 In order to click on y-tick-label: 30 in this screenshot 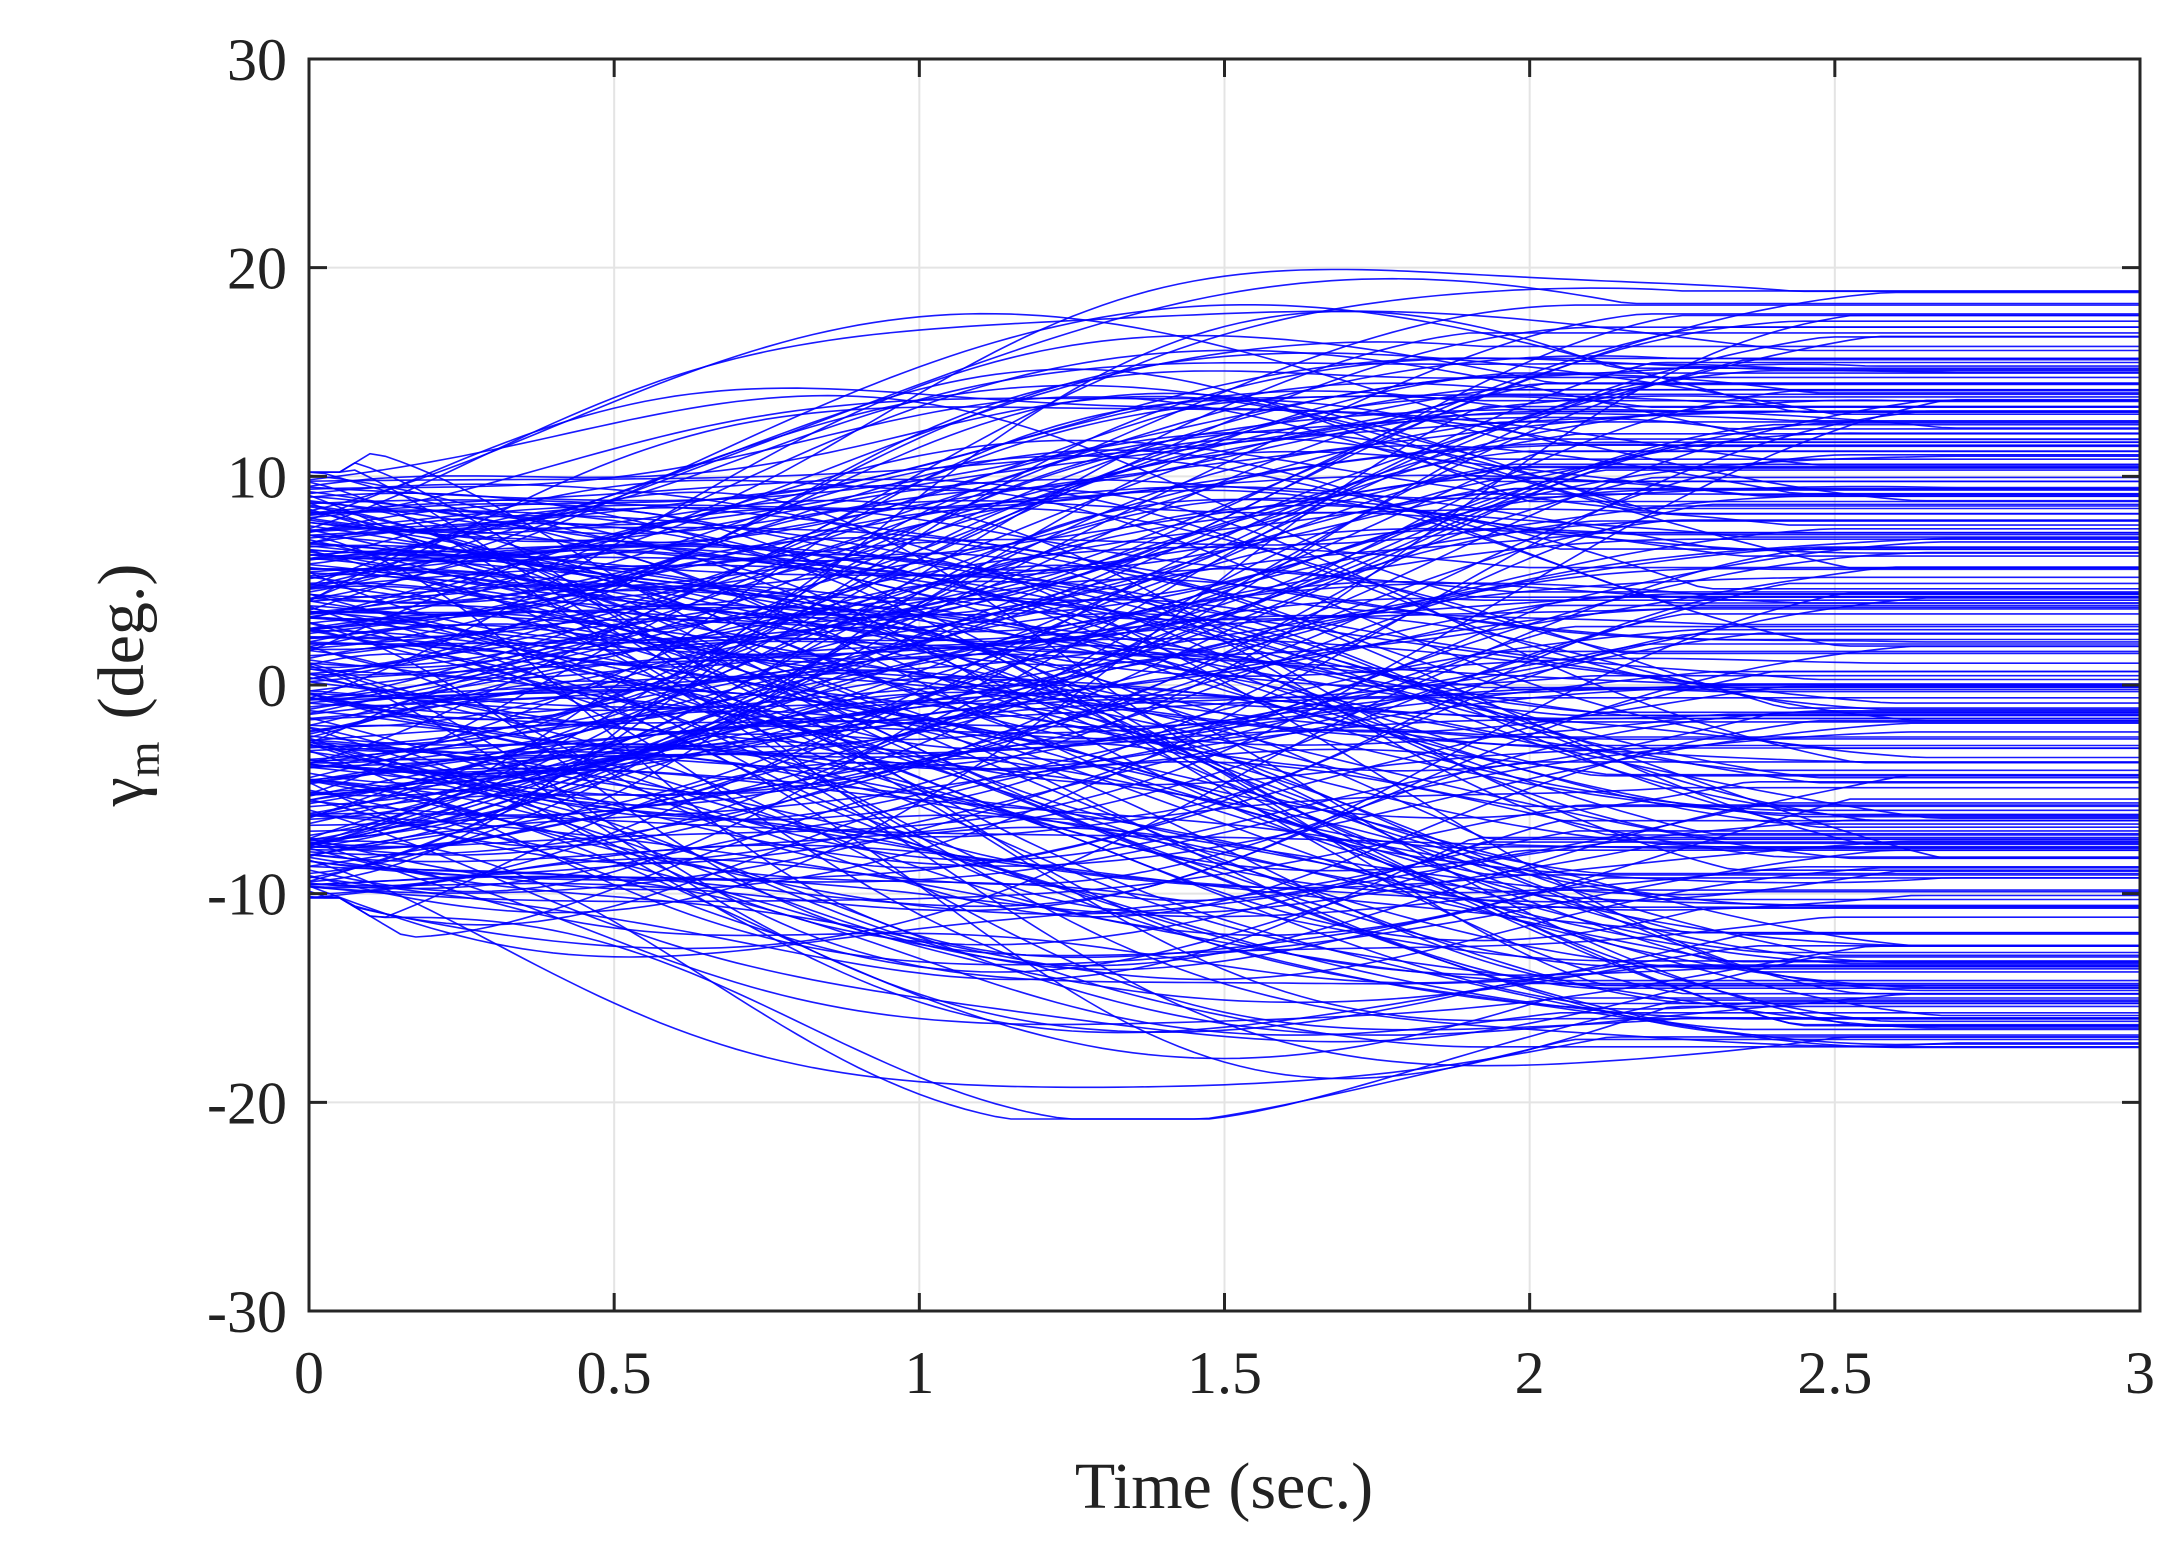, I will do `click(257, 60)`.